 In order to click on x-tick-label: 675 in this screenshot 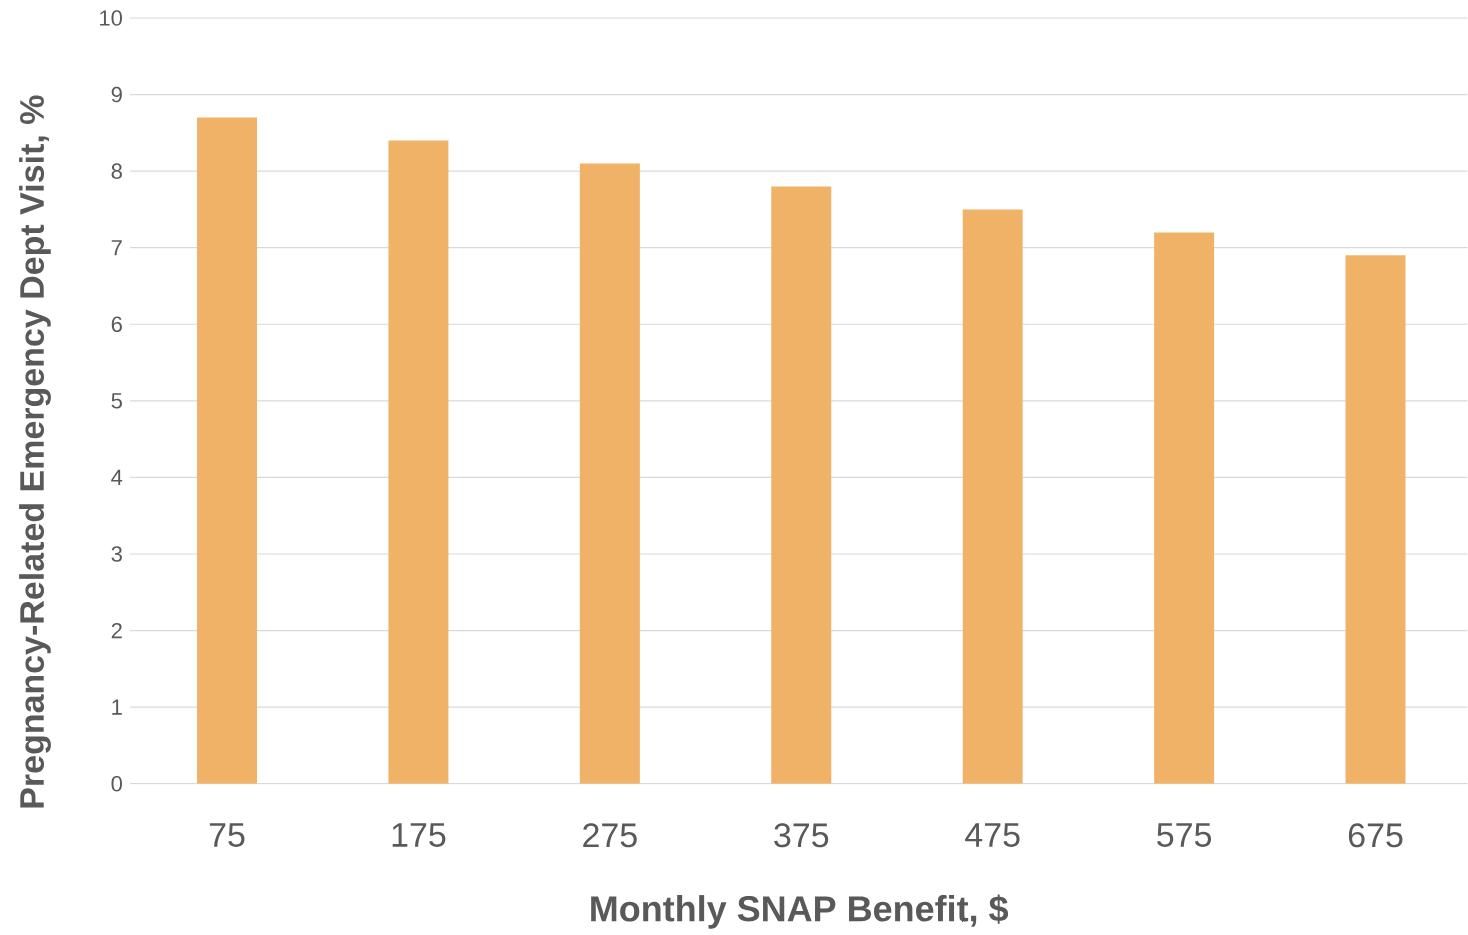, I will do `click(1375, 835)`.